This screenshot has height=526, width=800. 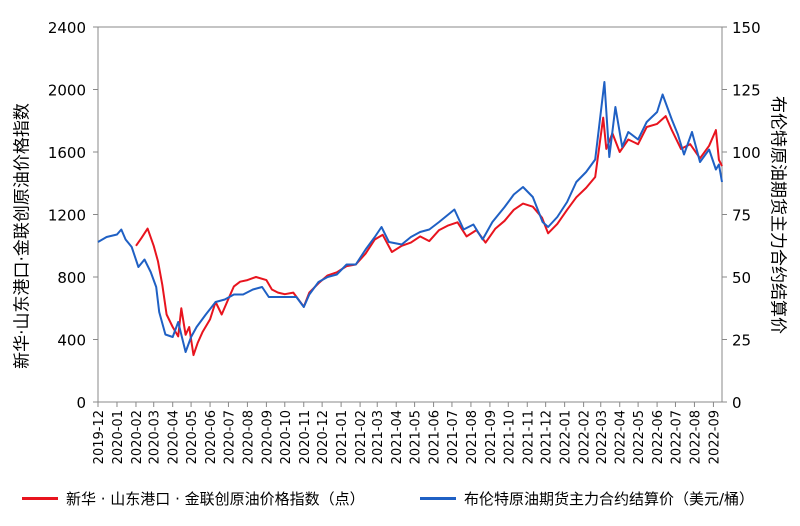 I want to click on x-tick-label: 2020-07, so click(x=229, y=437).